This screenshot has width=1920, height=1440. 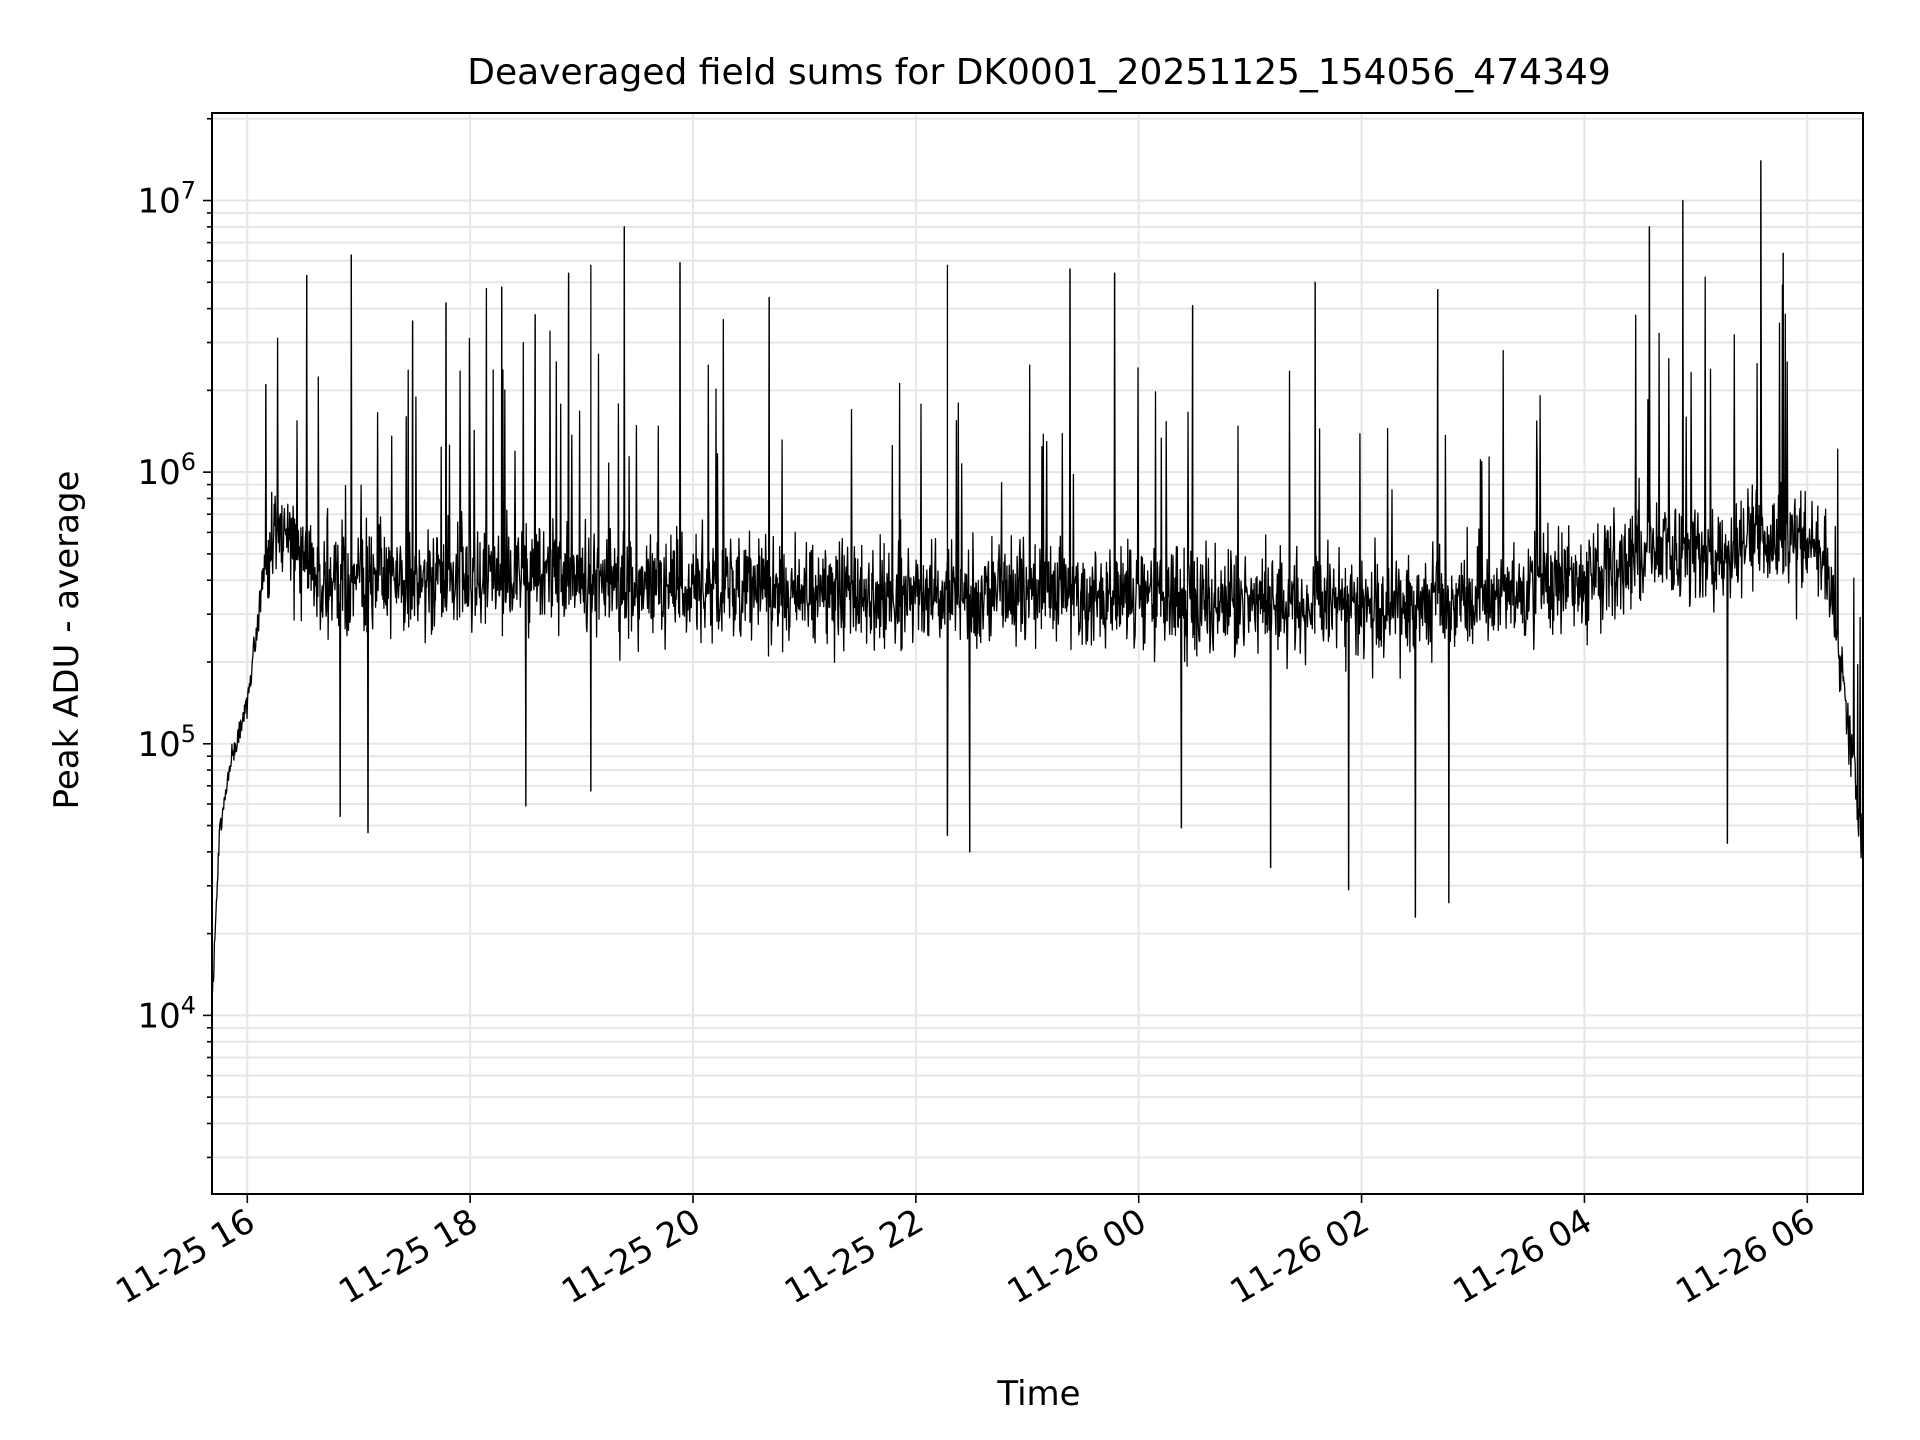 What do you see at coordinates (185, 1256) in the screenshot?
I see `x-tick-label: 11-25 16` at bounding box center [185, 1256].